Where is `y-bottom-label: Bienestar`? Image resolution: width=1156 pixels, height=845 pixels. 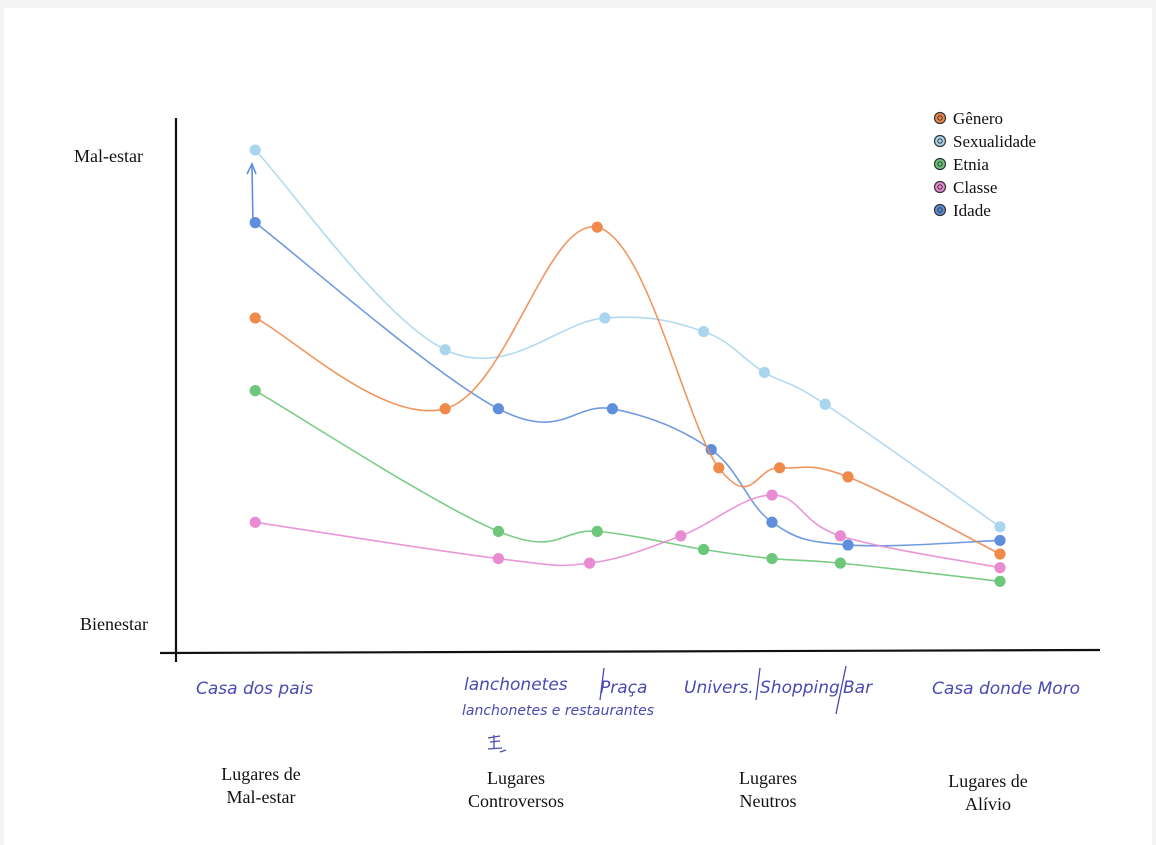 y-bottom-label: Bienestar is located at coordinates (114, 624).